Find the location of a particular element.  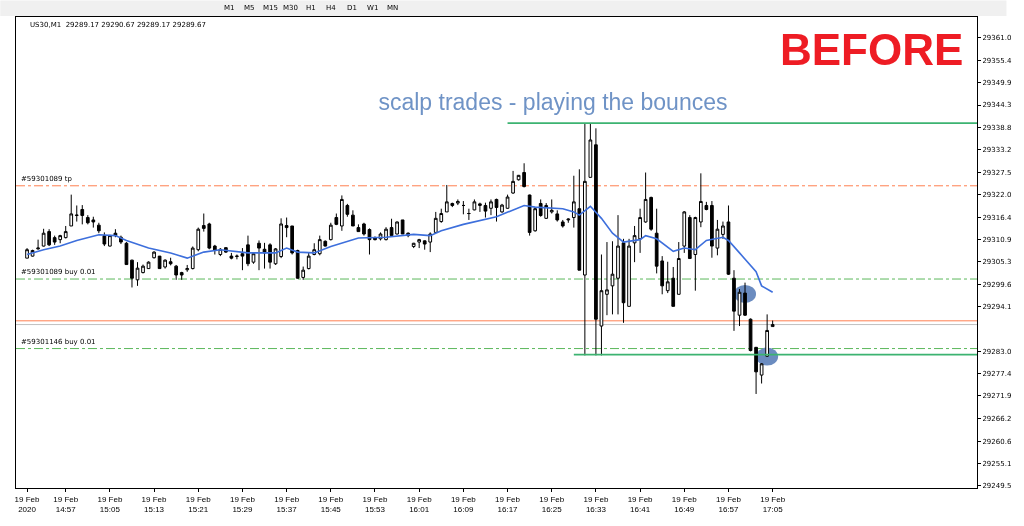

text: scalp trades - playing the bounces is located at coordinates (553, 102).